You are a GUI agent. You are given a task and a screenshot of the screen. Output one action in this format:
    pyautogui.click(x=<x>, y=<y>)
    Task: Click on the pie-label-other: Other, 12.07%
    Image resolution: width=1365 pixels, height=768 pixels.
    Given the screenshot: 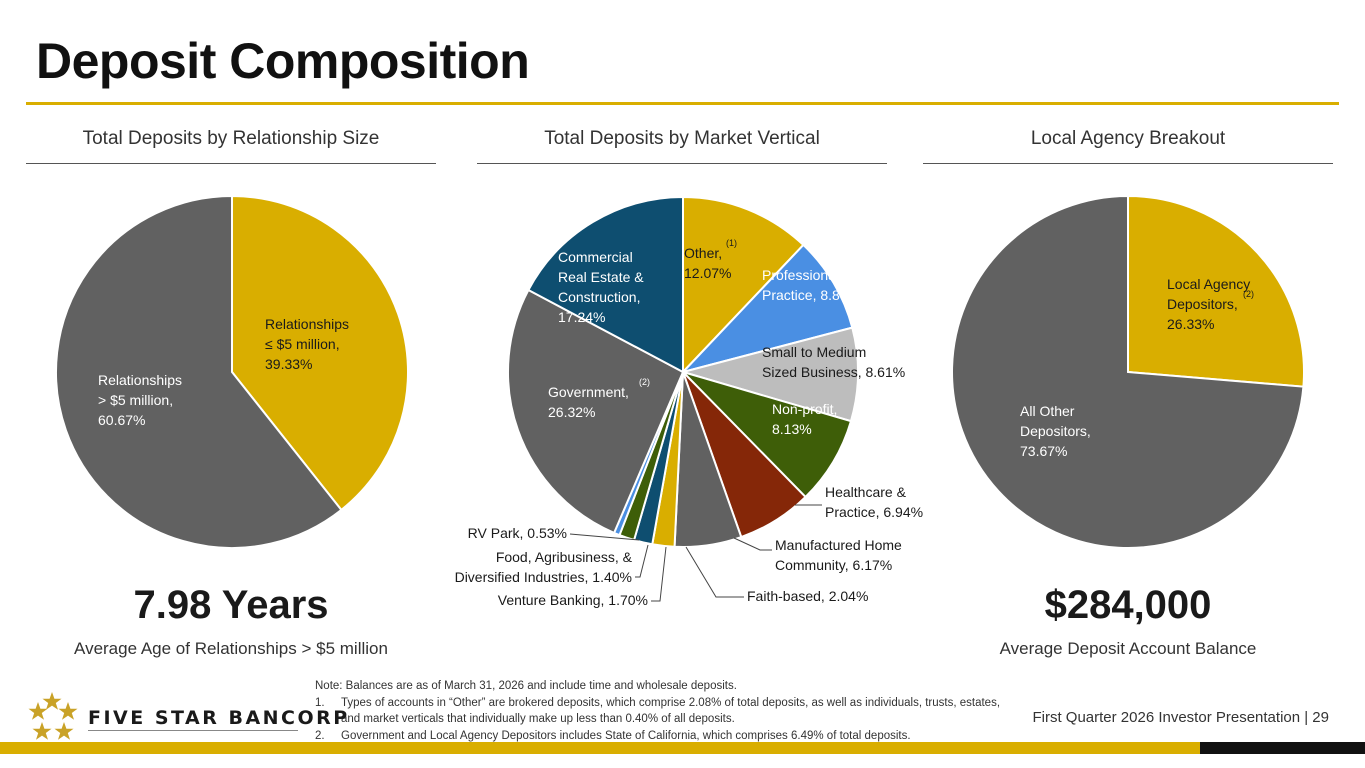 What is the action you would take?
    pyautogui.click(x=707, y=263)
    